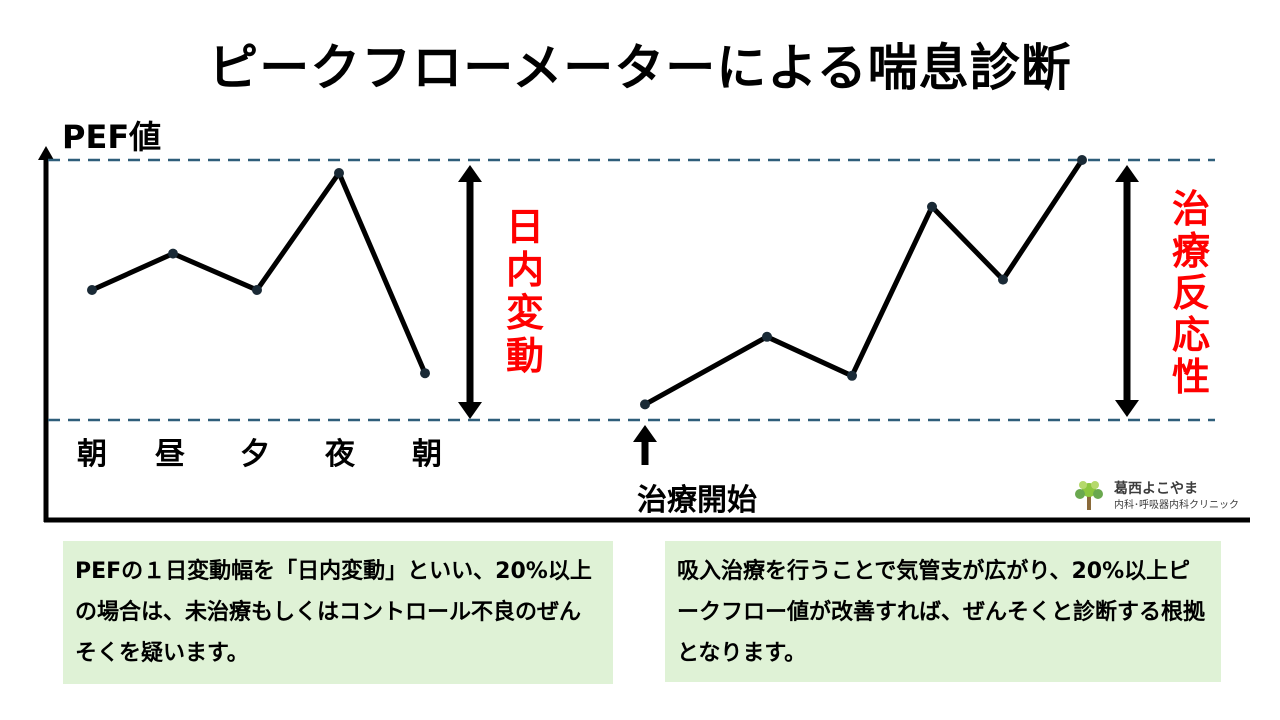  Describe the element at coordinates (697, 500) in the screenshot. I see `treatment-start-label: 治療開始` at that location.